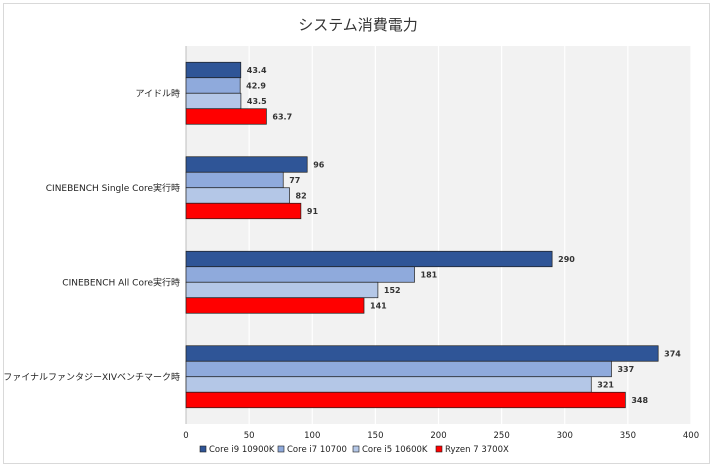  What do you see at coordinates (242, 450) in the screenshot?
I see `legend-label-0: Core i9 10900K` at bounding box center [242, 450].